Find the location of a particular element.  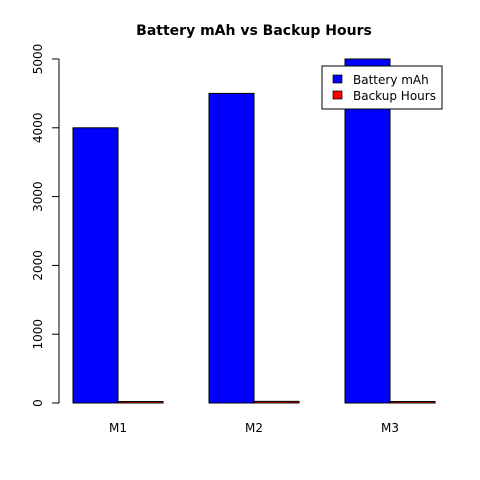

bar-backup-hours-m2 is located at coordinates (276, 402).